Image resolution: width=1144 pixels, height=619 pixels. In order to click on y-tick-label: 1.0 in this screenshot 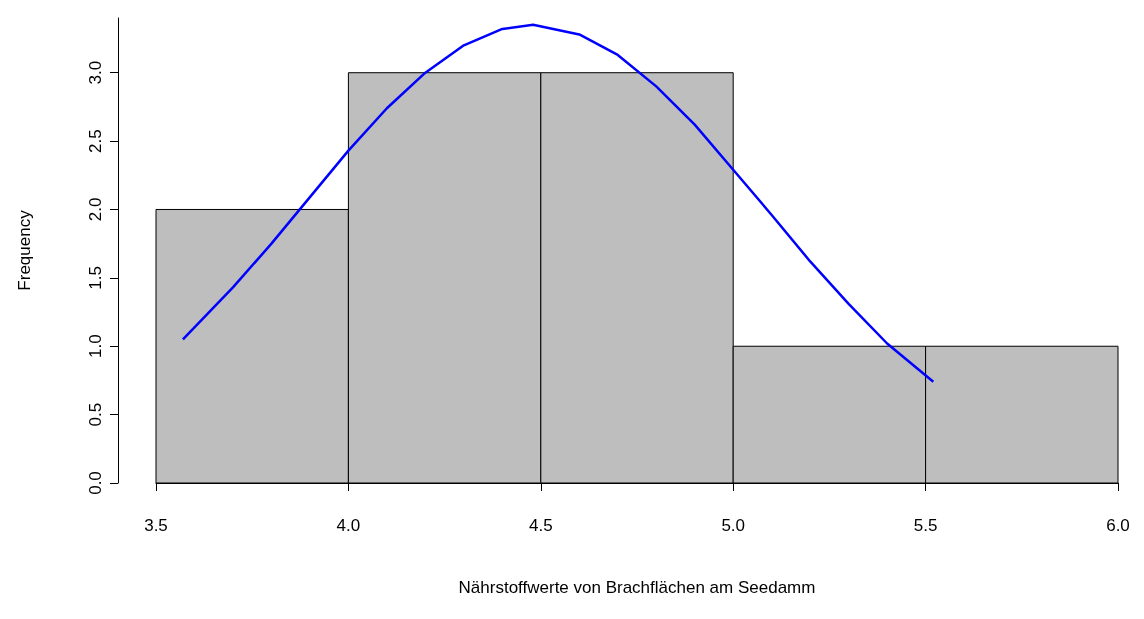, I will do `click(95, 346)`.